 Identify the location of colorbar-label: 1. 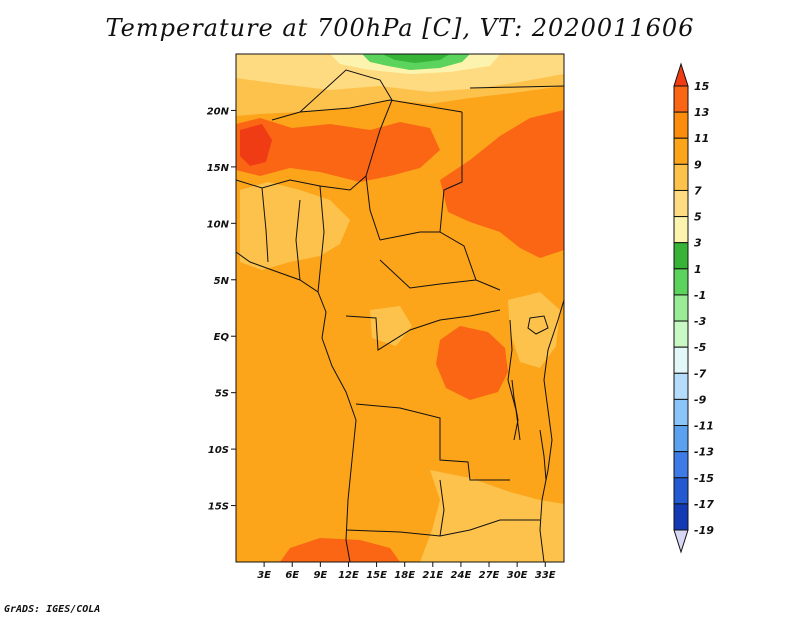
(698, 269).